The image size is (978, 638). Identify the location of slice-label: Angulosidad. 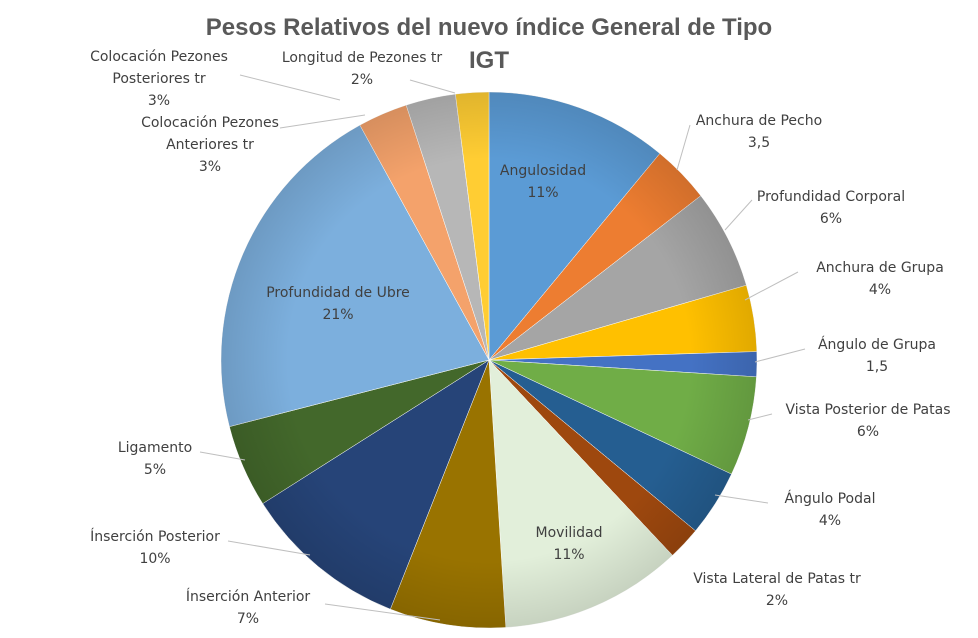
(543, 171).